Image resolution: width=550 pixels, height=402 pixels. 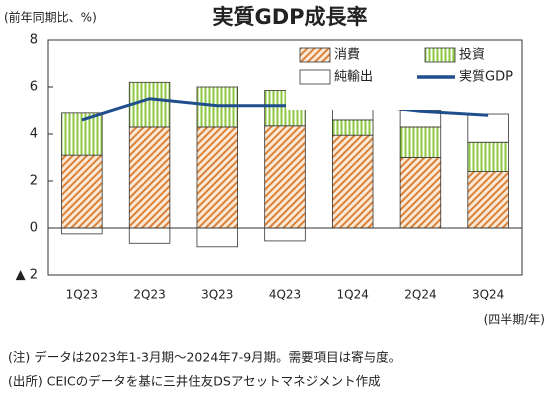 I want to click on y-tick-label: 0, so click(x=34, y=228).